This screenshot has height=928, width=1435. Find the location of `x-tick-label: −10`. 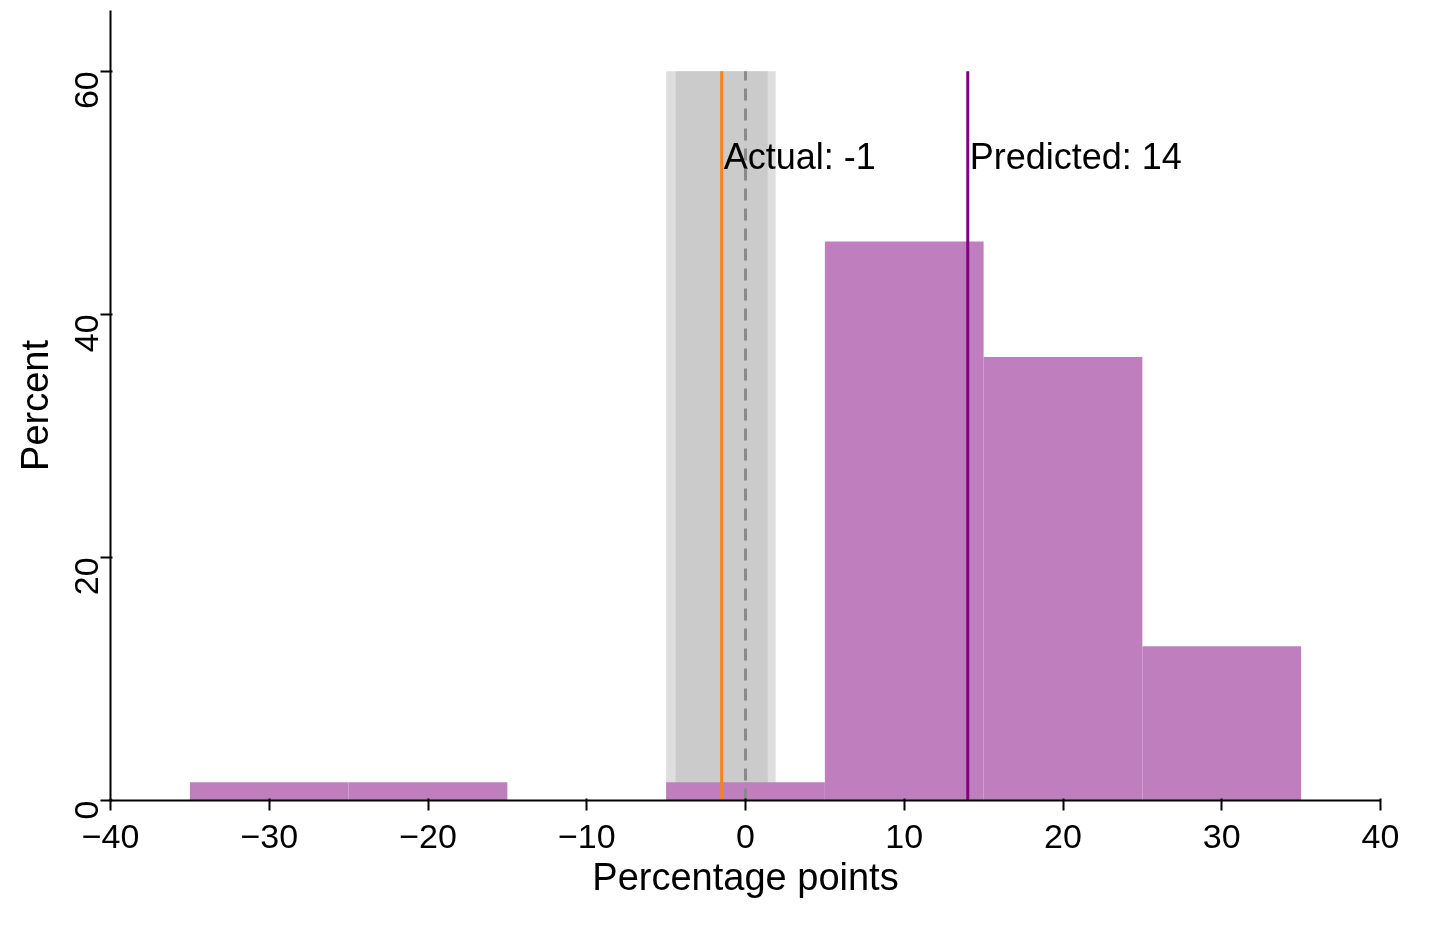

x-tick-label: −10 is located at coordinates (586, 835).